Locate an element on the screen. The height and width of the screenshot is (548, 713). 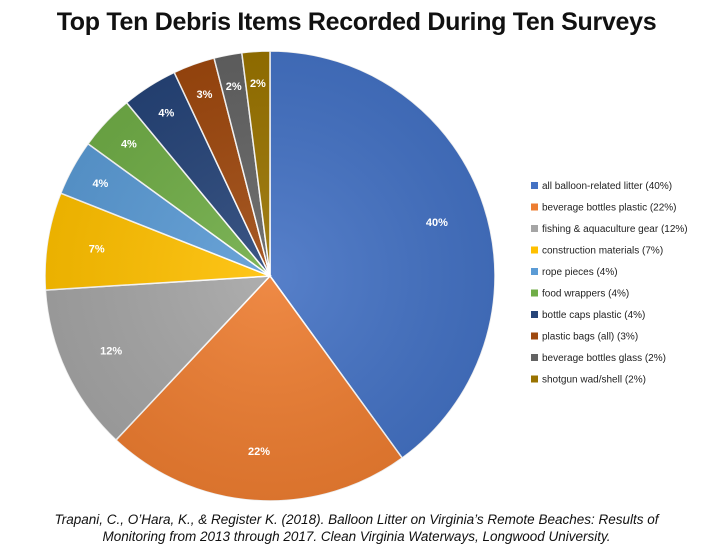
data-label-plastic-bags: 3% is located at coordinates (205, 95).